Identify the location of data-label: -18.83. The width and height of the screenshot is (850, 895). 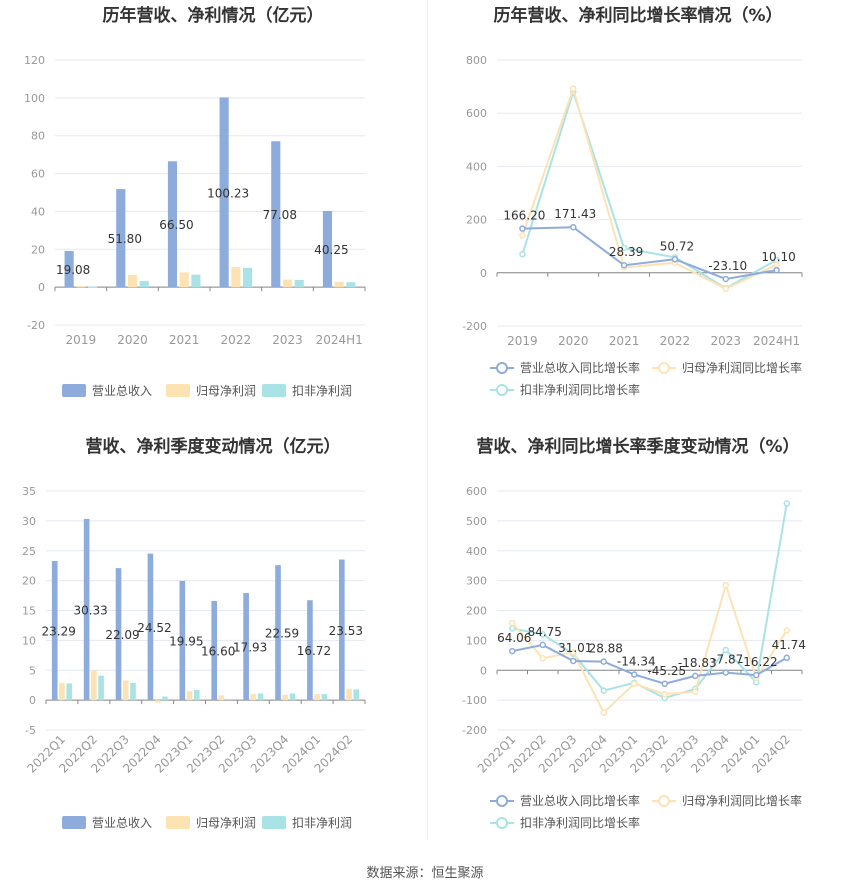
(697, 663).